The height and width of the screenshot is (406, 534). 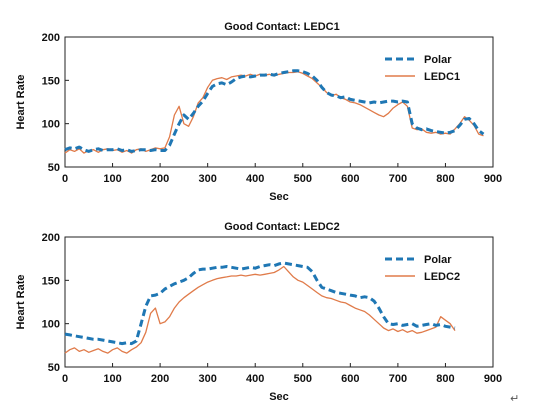 I want to click on legend-label: LEDC1, so click(x=442, y=77).